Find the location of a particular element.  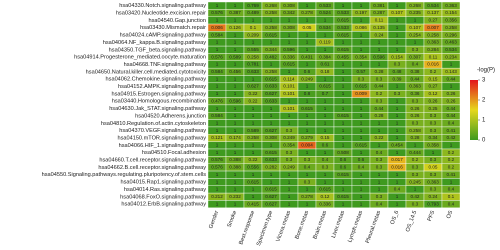

cell-value: 0.431 is located at coordinates (307, 56).